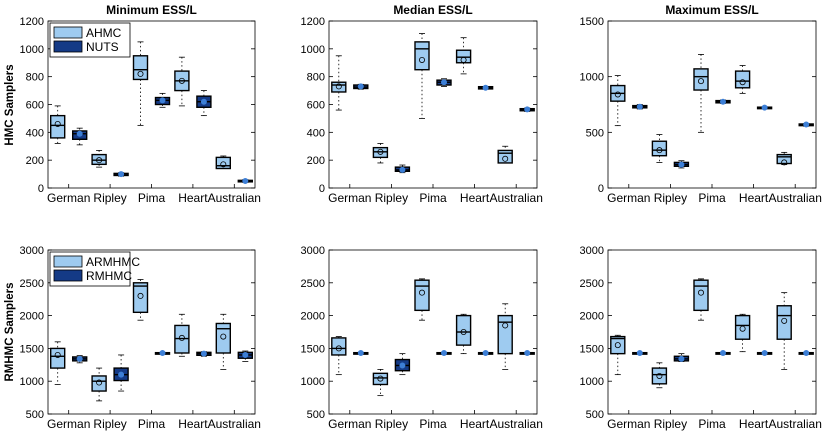 Image resolution: width=830 pixels, height=436 pixels. Describe the element at coordinates (432, 10) in the screenshot. I see `panel-title: Median ESS/L` at that location.